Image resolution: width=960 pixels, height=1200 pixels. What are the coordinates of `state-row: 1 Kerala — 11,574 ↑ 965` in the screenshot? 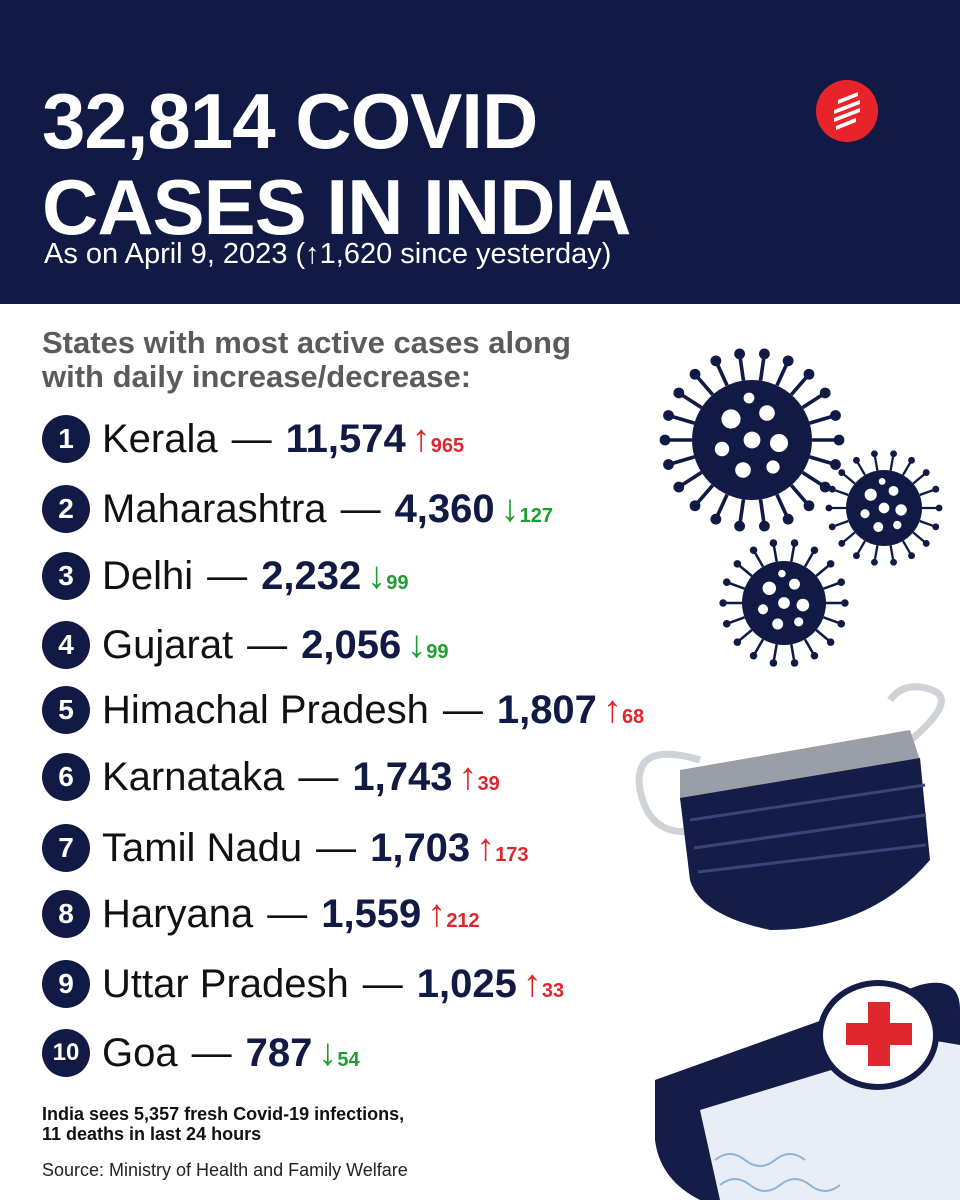 It's located at (253, 439).